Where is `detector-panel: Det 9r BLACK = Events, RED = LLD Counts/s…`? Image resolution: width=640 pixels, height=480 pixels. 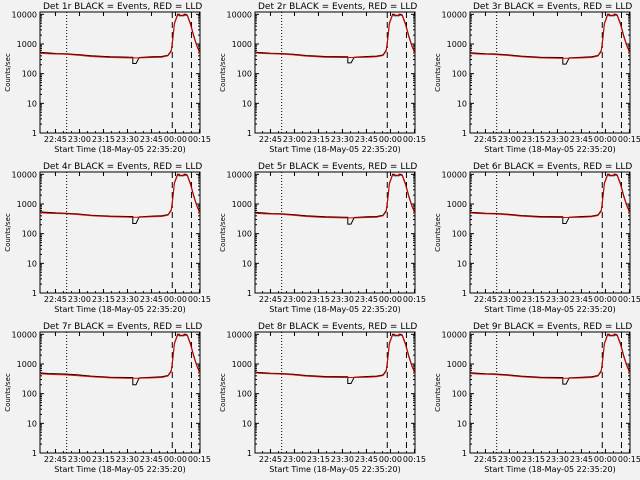 detector-panel: Det 9r BLACK = Events, RED = LLD Counts/s… is located at coordinates (537, 398).